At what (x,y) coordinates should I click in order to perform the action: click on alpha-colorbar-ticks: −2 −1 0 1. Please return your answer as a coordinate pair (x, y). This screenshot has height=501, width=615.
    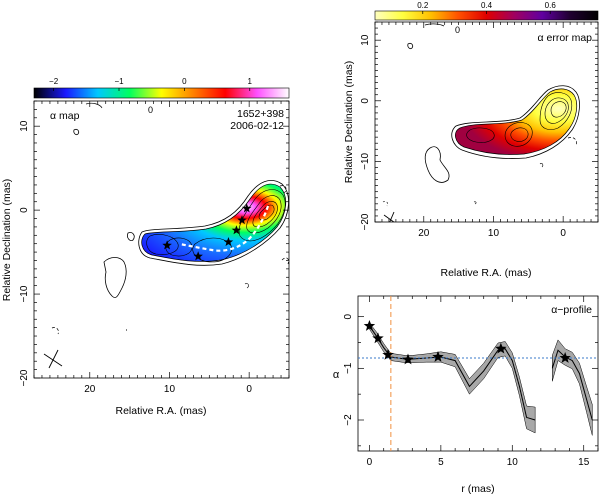
    Looking at the image, I should click on (151, 84).